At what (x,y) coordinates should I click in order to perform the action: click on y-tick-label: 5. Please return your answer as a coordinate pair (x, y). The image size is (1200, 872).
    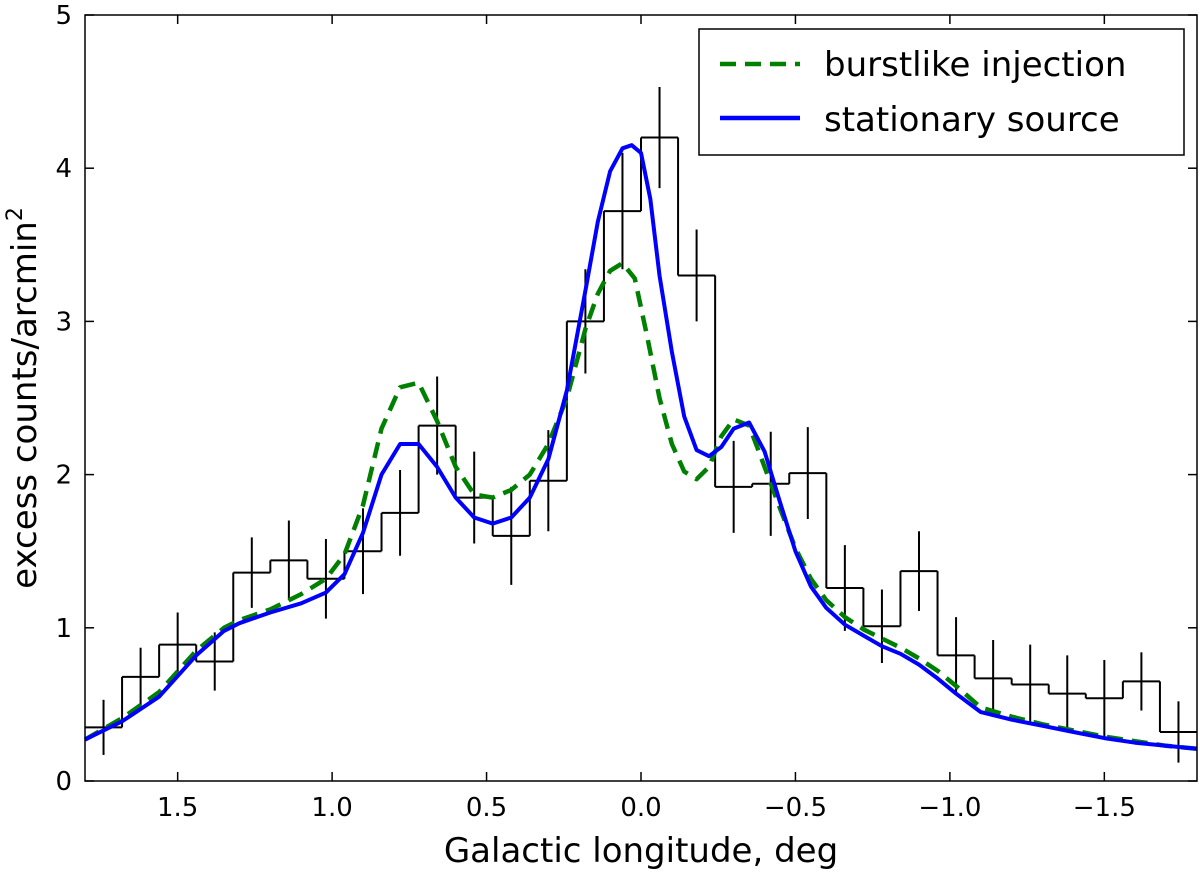
    Looking at the image, I should click on (63, 16).